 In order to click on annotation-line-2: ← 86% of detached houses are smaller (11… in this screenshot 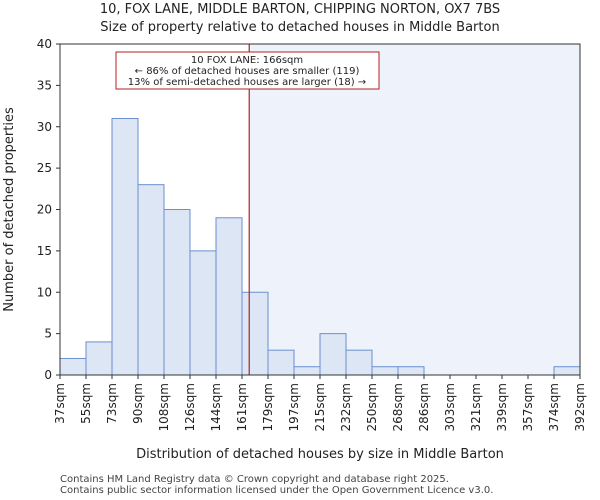, I will do `click(247, 71)`.